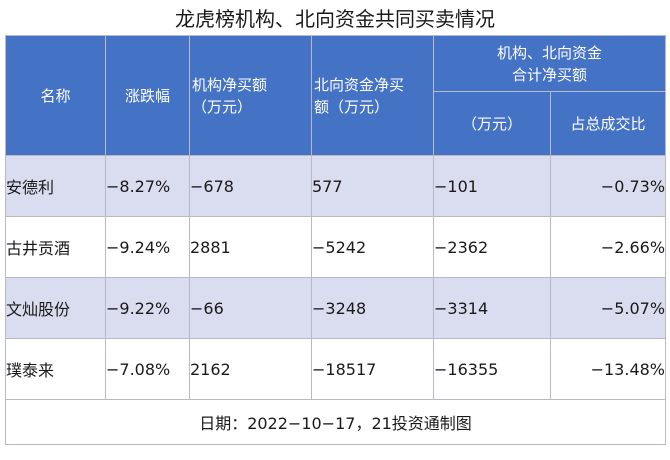 The height and width of the screenshot is (460, 670). I want to click on cell-name: 安德利, so click(55, 186).